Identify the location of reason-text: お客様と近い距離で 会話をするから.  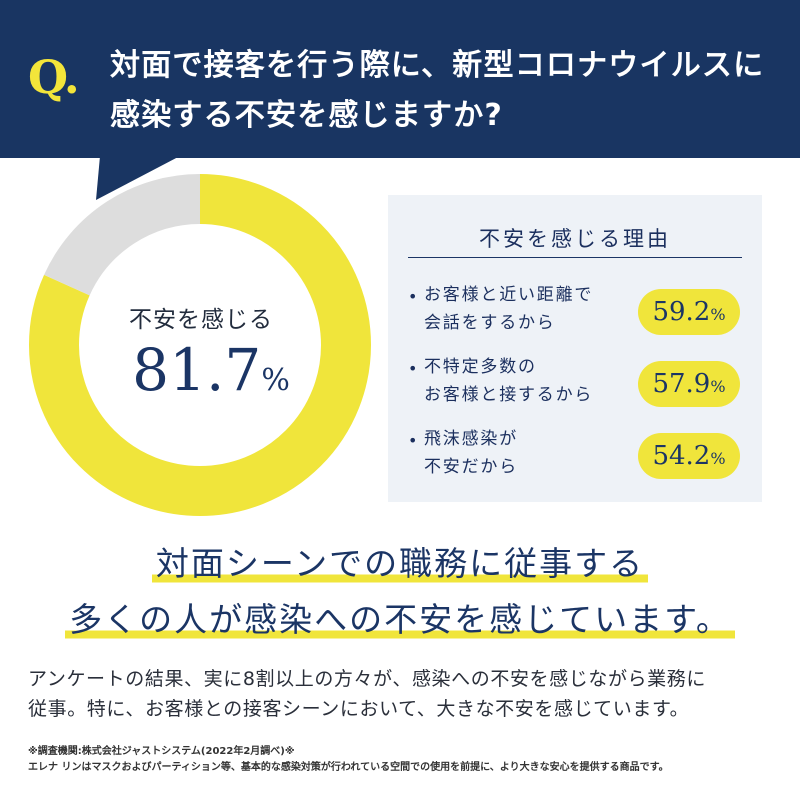
(508, 309).